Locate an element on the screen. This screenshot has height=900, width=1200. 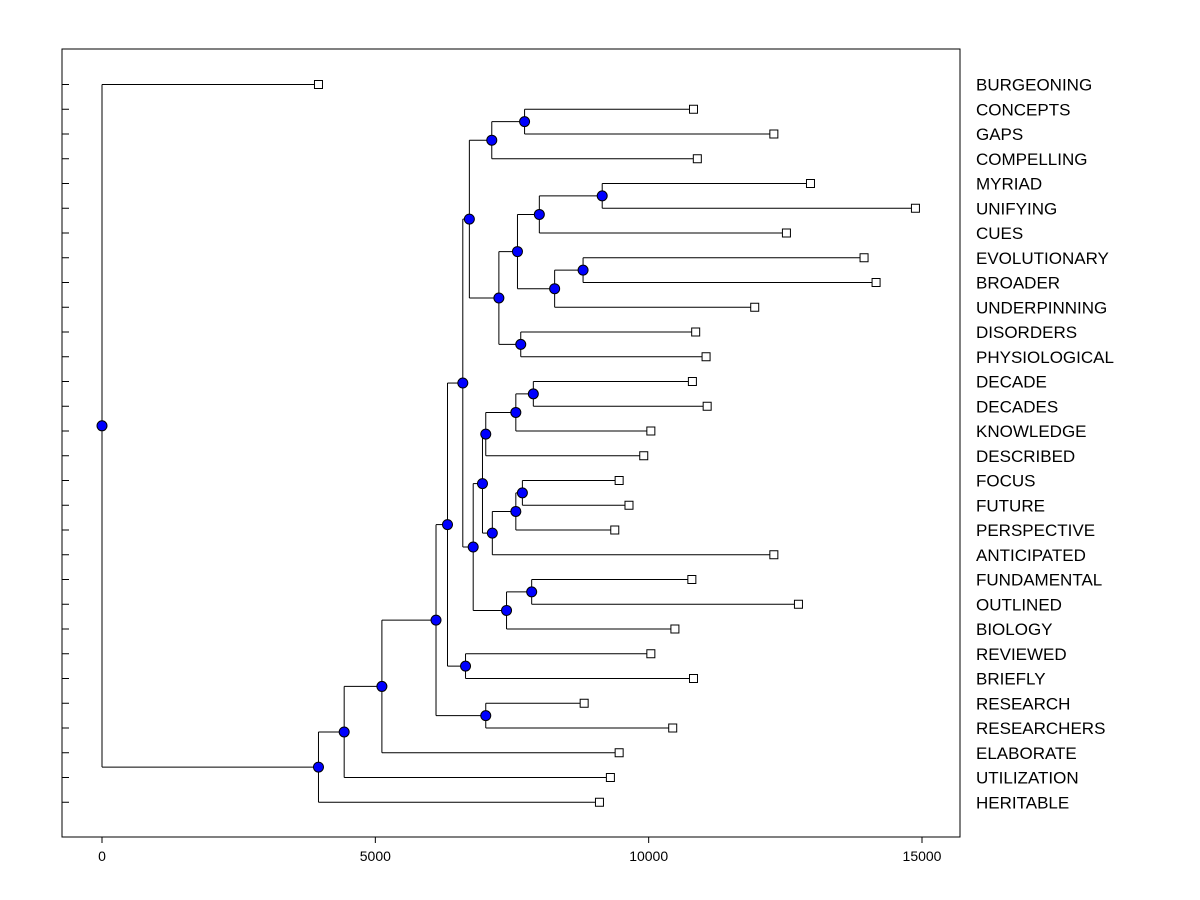
leaf-marker-fundamental is located at coordinates (692, 579).